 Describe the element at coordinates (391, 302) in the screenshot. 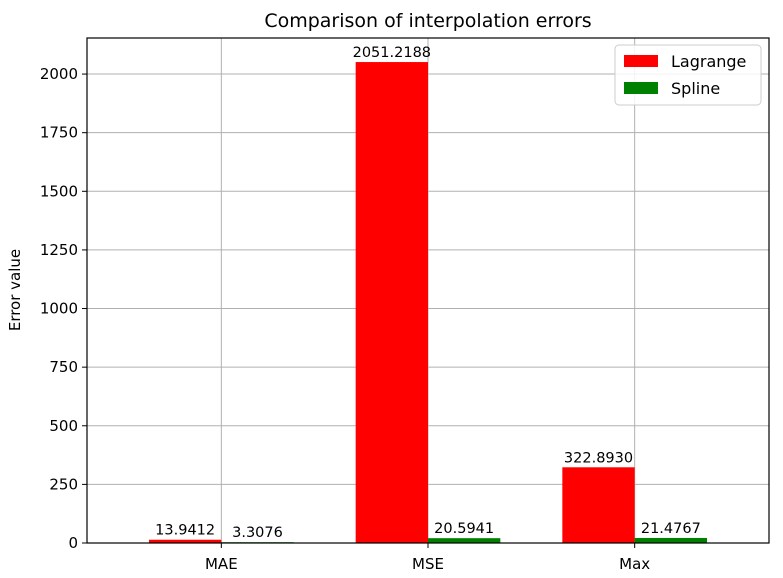

I see `bar-lagrange-mse` at that location.